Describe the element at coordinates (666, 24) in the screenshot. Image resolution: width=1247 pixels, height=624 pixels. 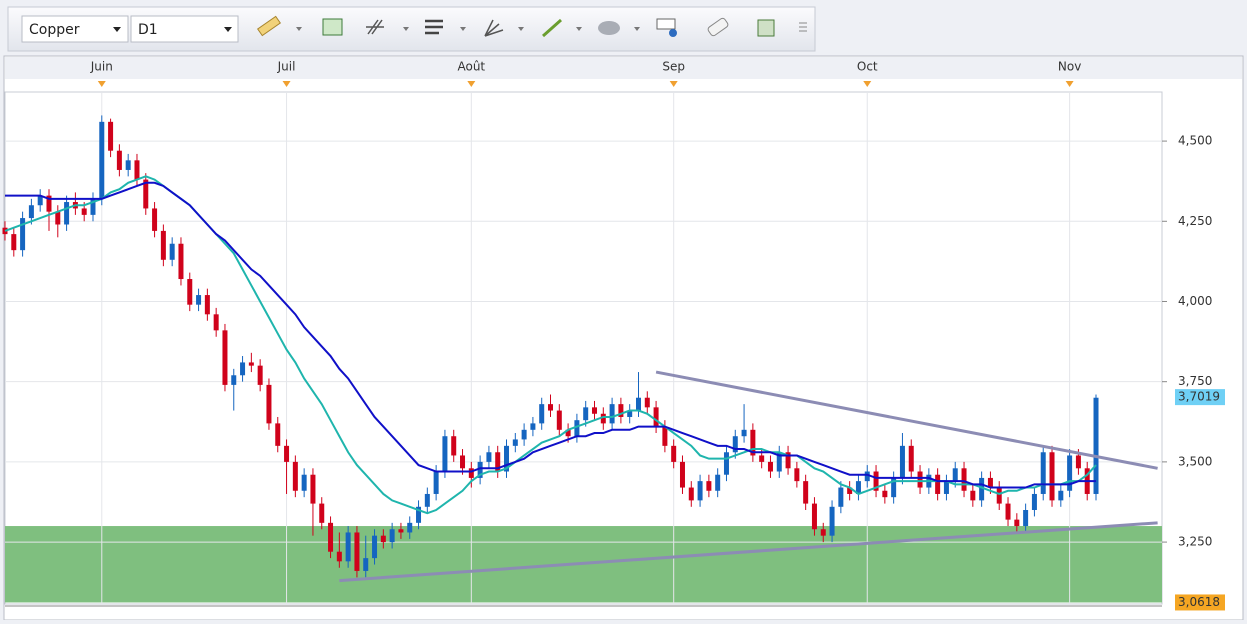
I see `text-icon` at that location.